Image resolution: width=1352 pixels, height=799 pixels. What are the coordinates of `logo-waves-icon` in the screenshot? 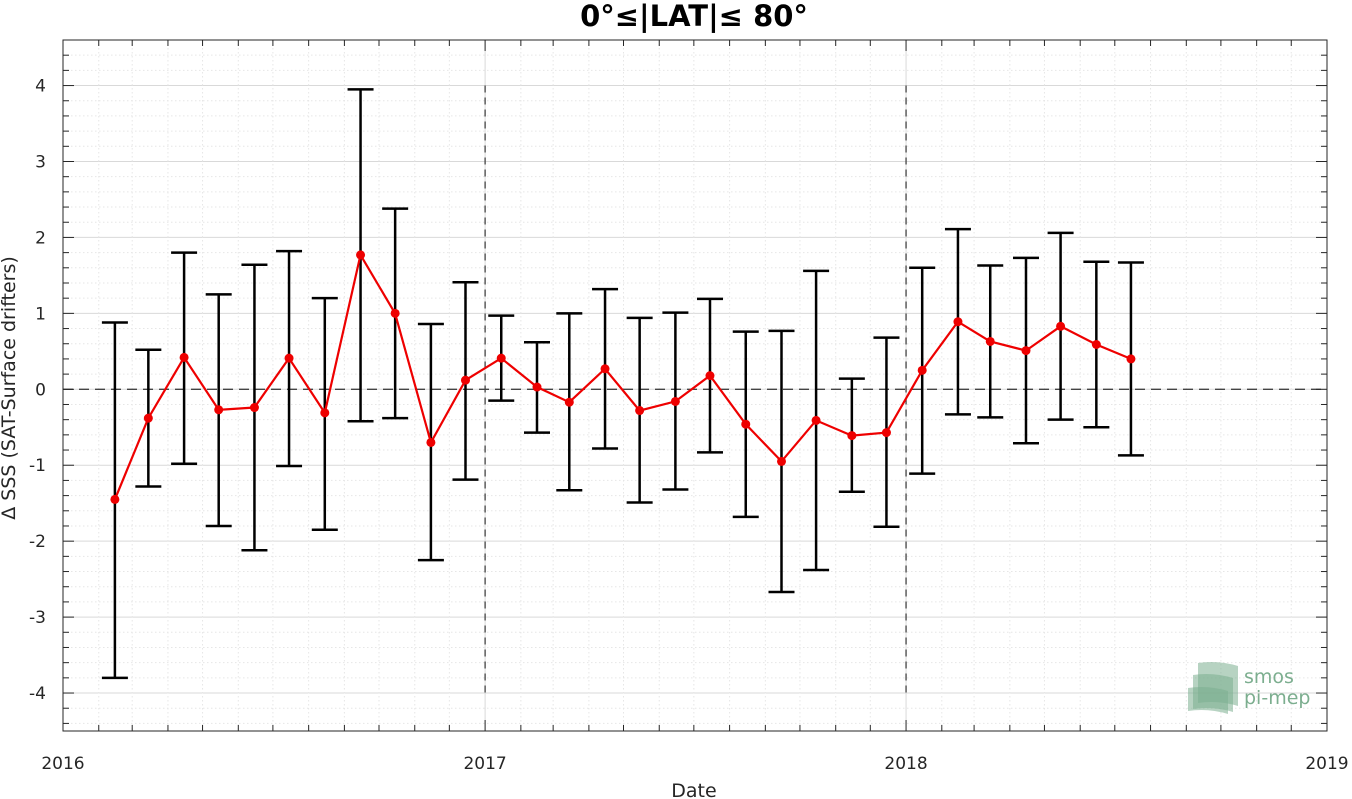 It's located at (1213, 688).